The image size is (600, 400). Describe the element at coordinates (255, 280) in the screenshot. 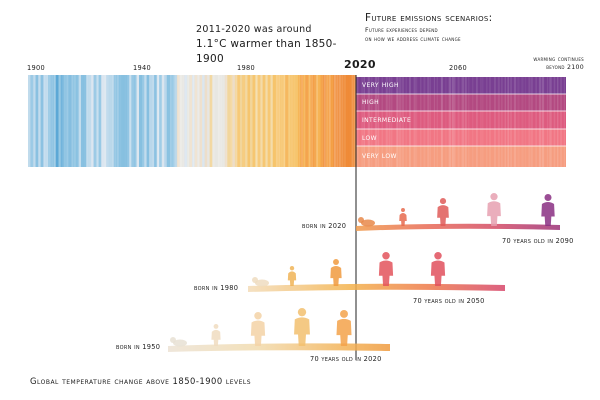

I see `baby-figure-1980-head` at that location.